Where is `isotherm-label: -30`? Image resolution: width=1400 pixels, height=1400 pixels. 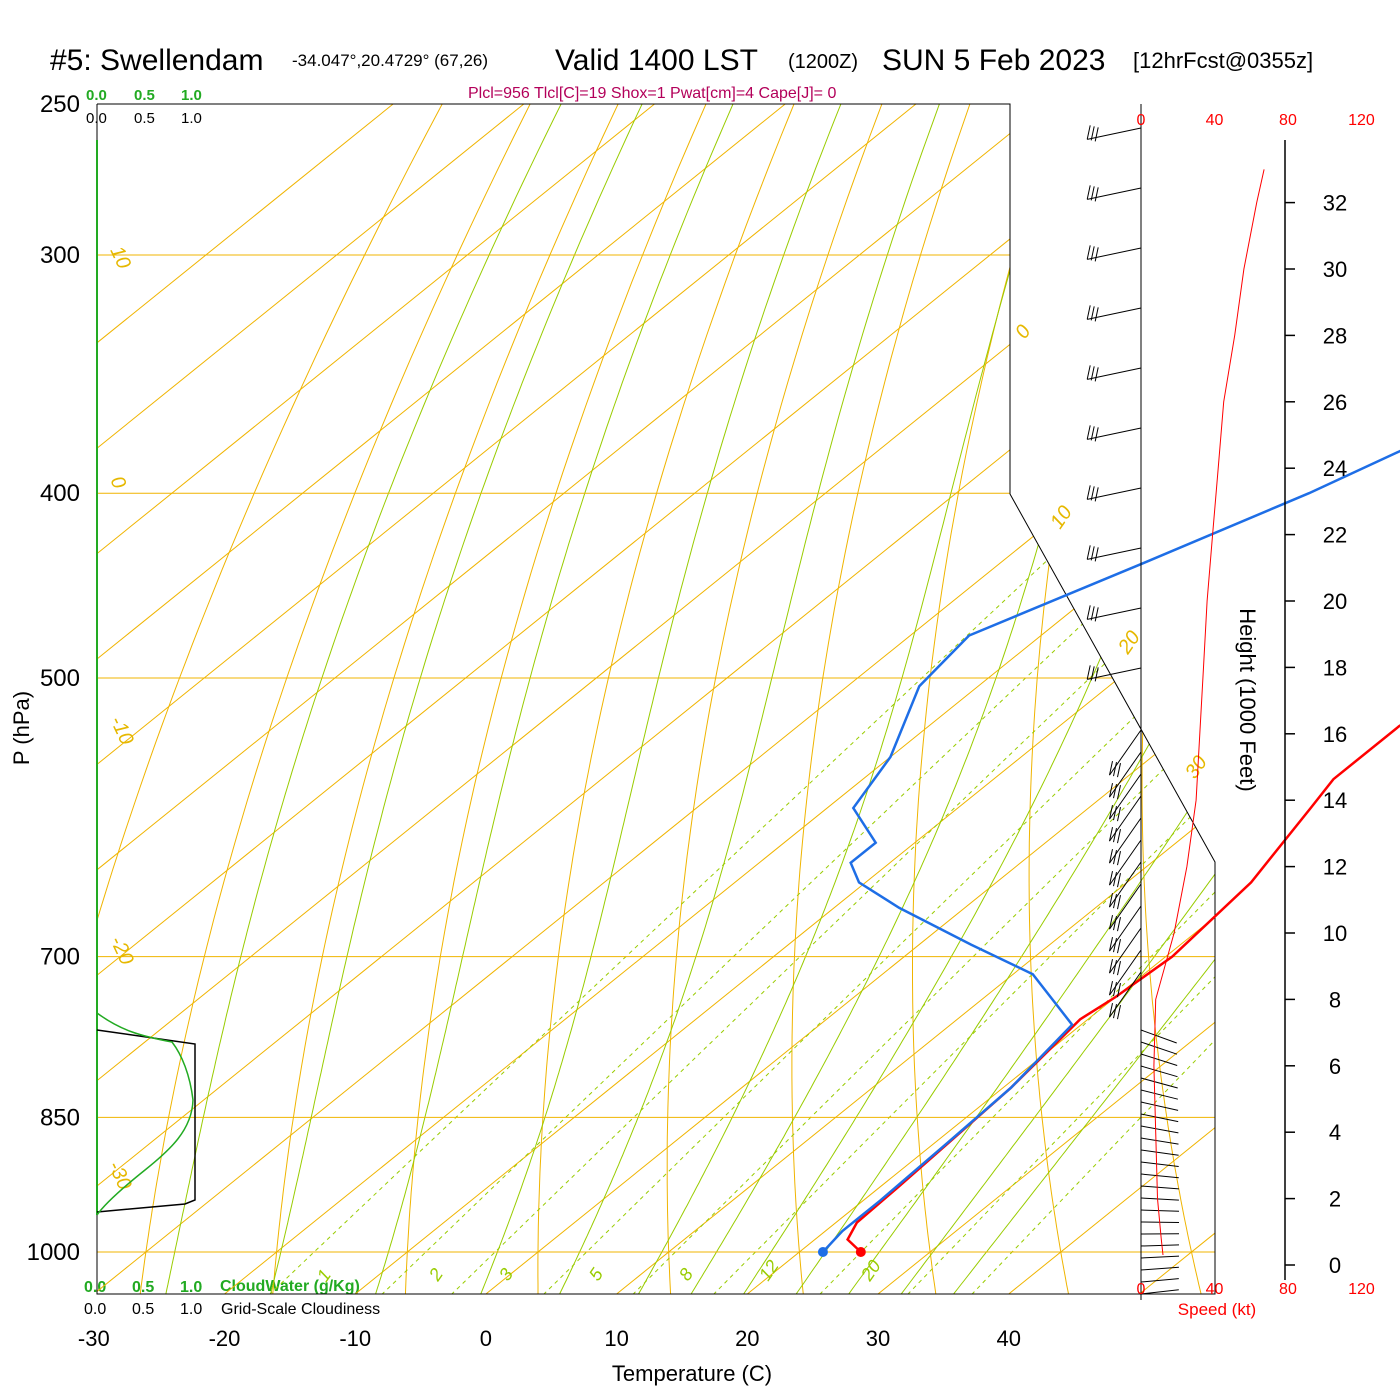
isotherm-label: -30 is located at coordinates (119, 1175).